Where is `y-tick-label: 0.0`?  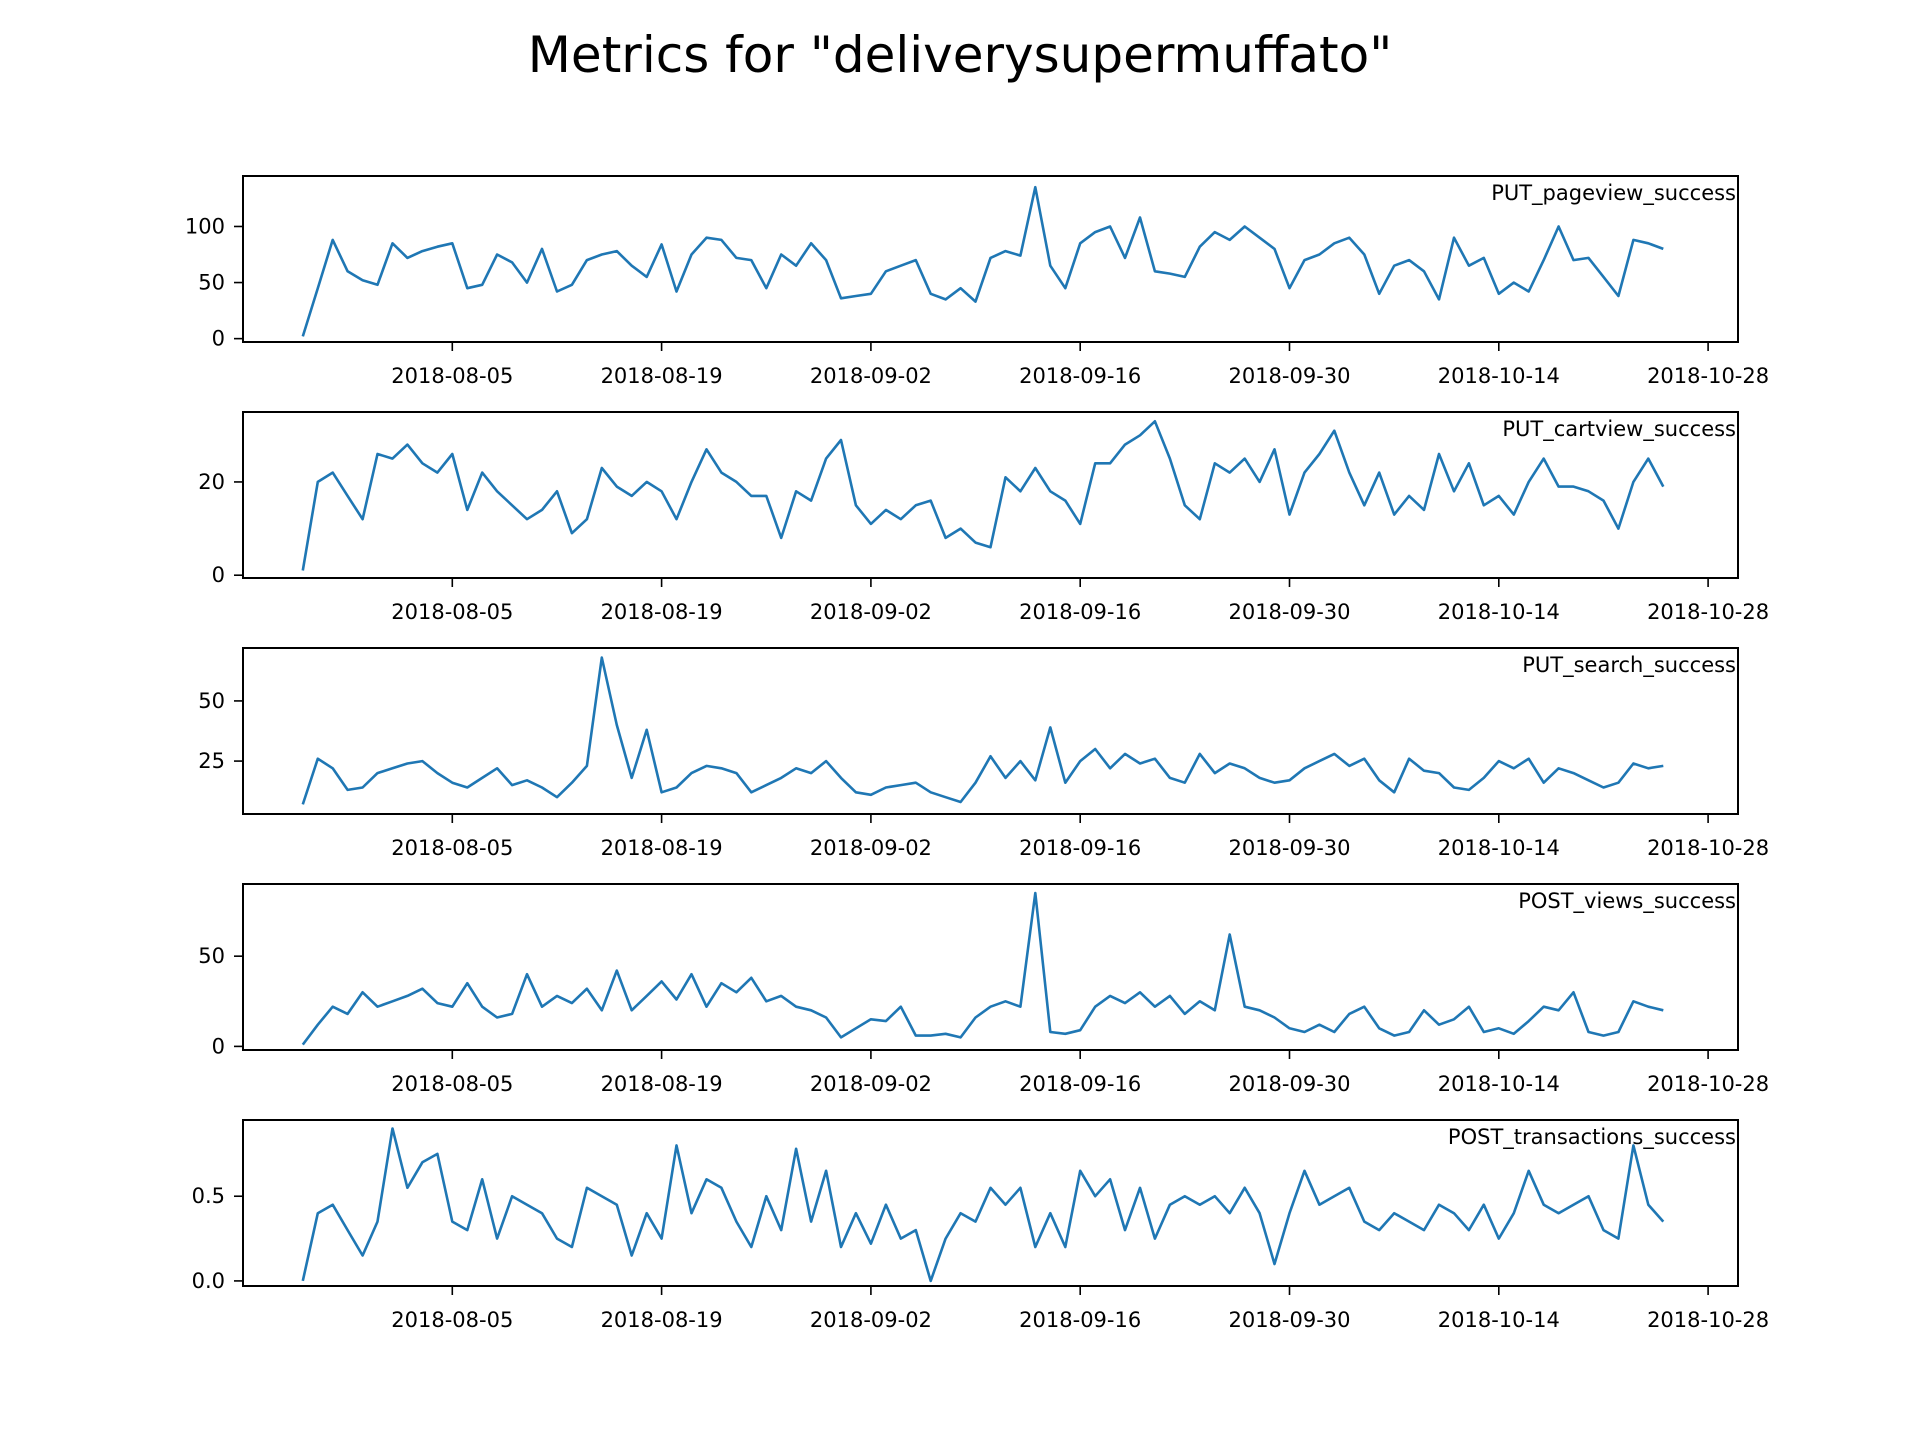 y-tick-label: 0.0 is located at coordinates (208, 1281).